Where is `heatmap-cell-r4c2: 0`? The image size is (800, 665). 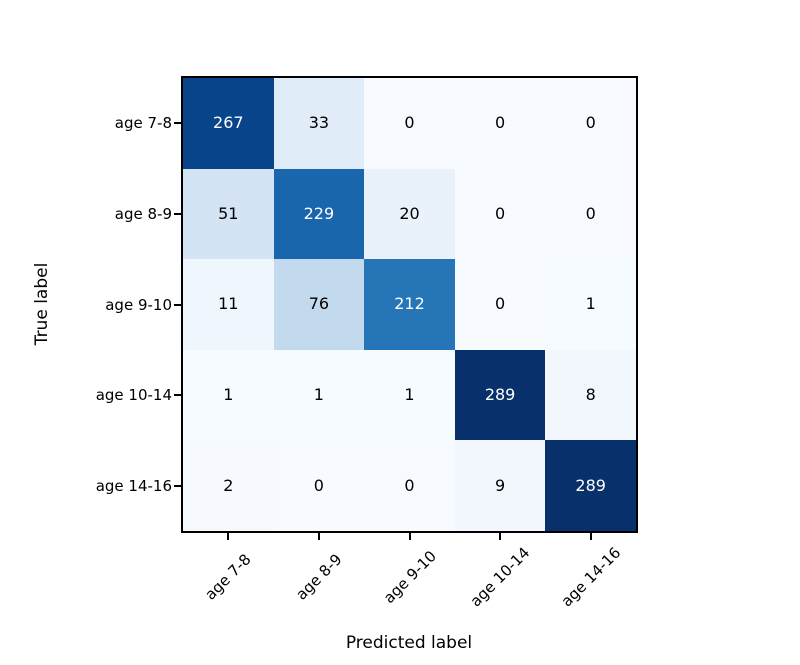 heatmap-cell-r4c2: 0 is located at coordinates (409, 485).